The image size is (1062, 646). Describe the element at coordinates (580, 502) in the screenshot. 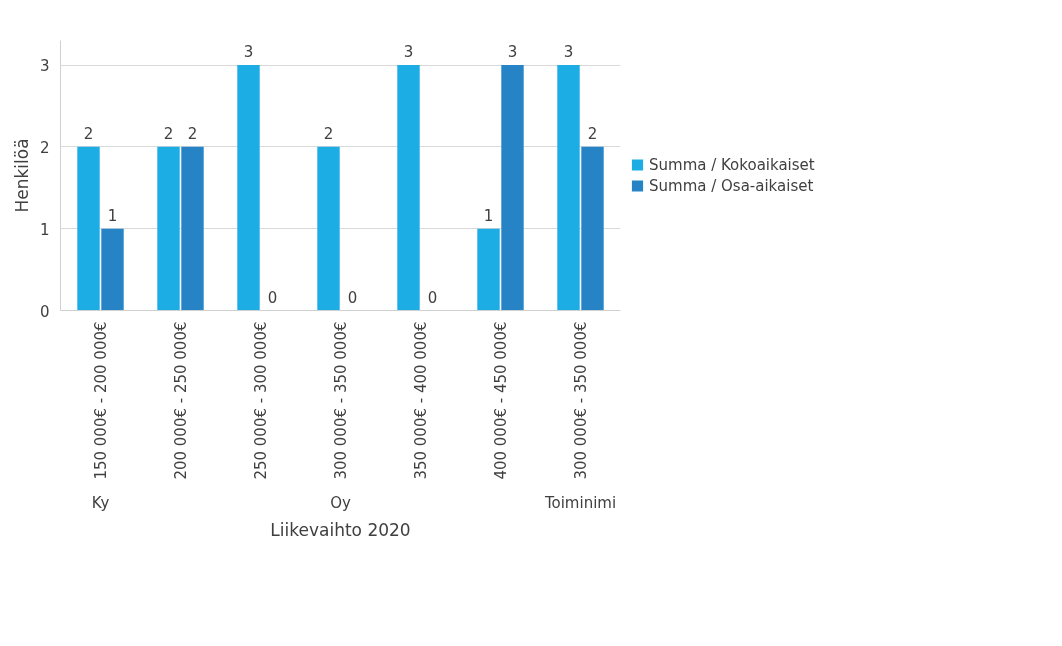

I see `text: Toiminimi` at that location.